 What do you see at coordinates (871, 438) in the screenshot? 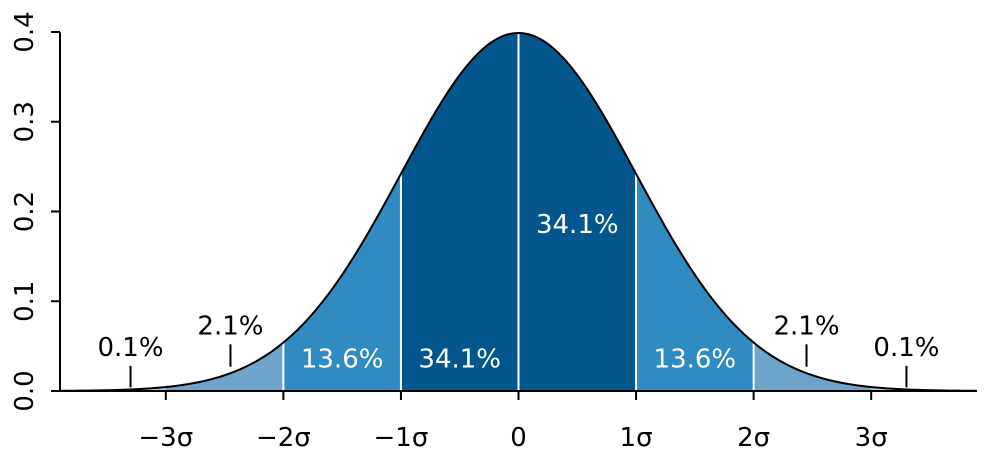
I see `x-tick-label-6: 3σ` at bounding box center [871, 438].